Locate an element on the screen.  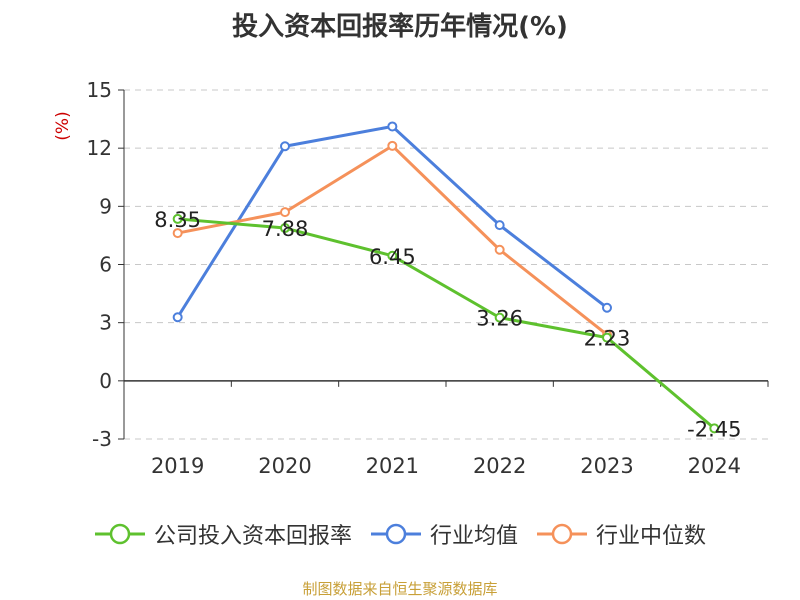
y-tick-label: -3 is located at coordinates (102, 439).